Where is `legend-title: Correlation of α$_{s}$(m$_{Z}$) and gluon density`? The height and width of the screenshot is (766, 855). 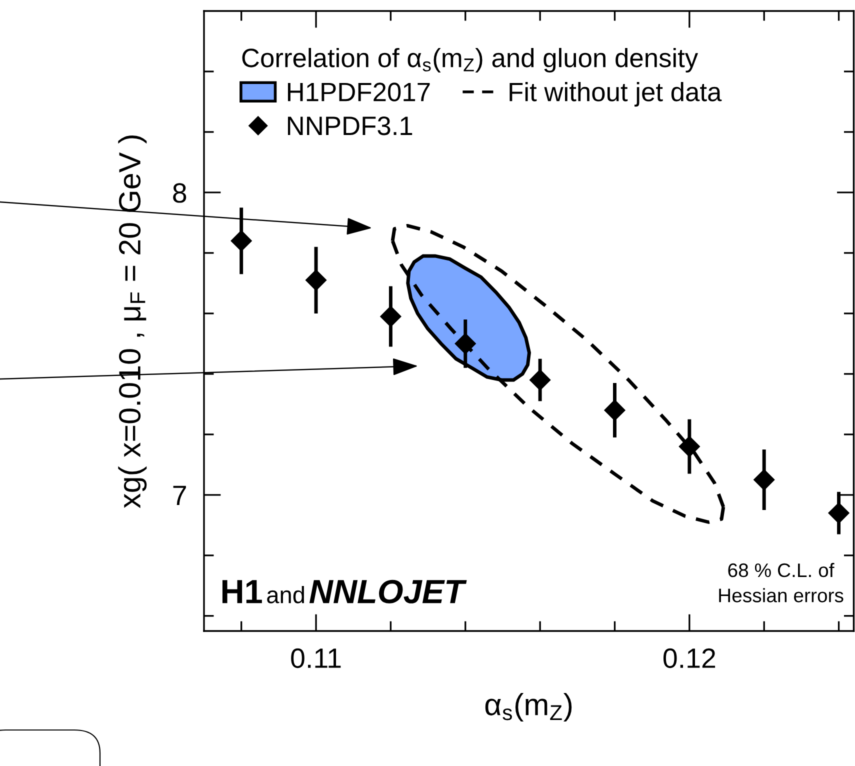 legend-title: Correlation of α$_{s}$(m$_{Z}$) and gluon density is located at coordinates (470, 60).